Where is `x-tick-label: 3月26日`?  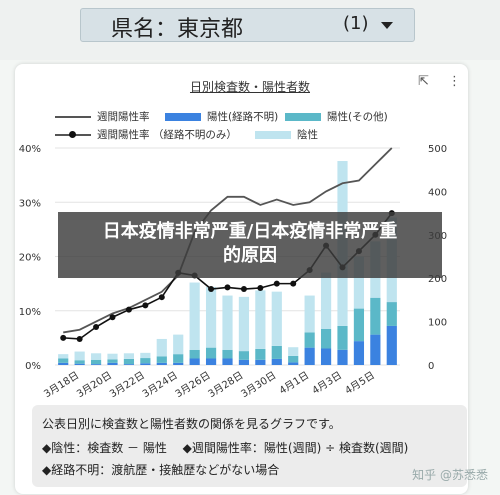
x-tick-label: 3月26日 is located at coordinates (193, 384).